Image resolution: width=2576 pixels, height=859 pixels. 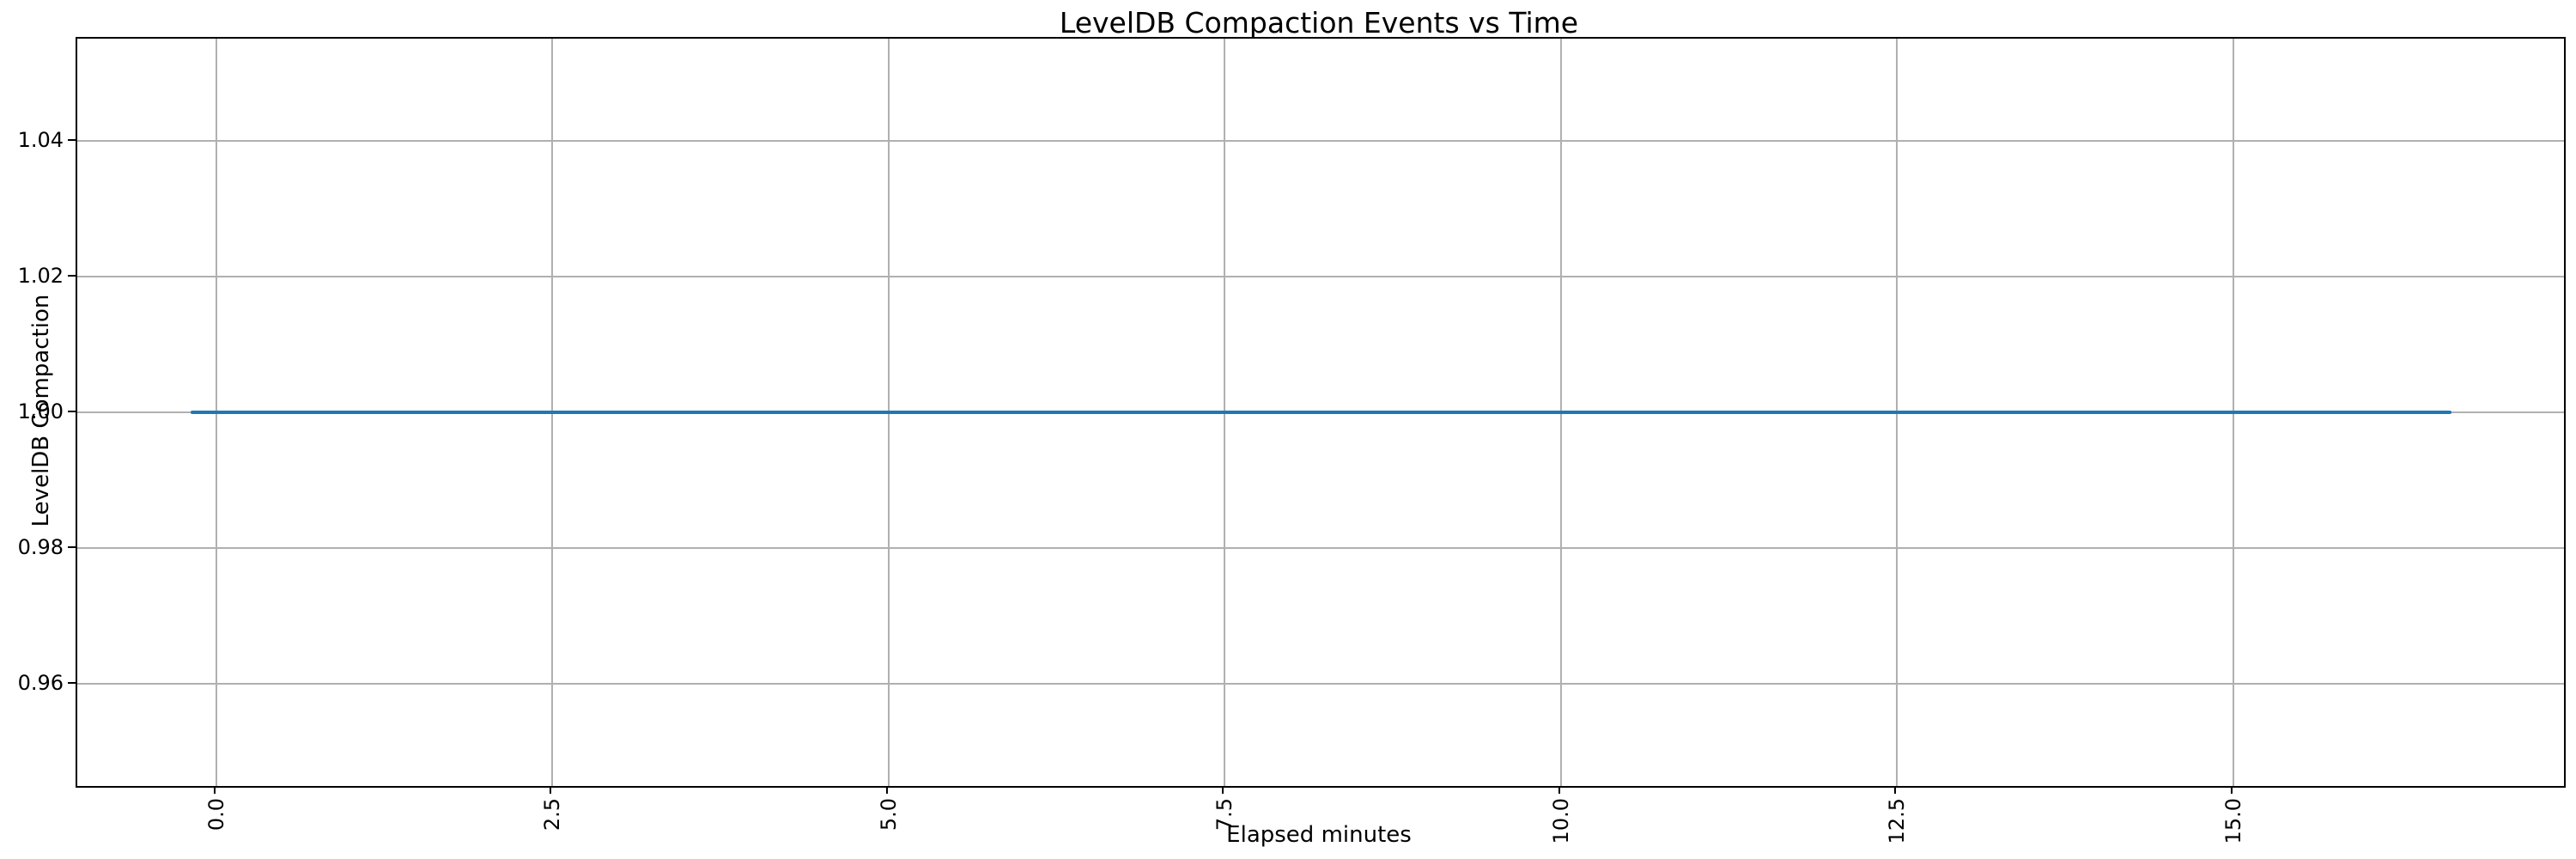 What do you see at coordinates (552, 815) in the screenshot?
I see `x-tick-label: 2.5` at bounding box center [552, 815].